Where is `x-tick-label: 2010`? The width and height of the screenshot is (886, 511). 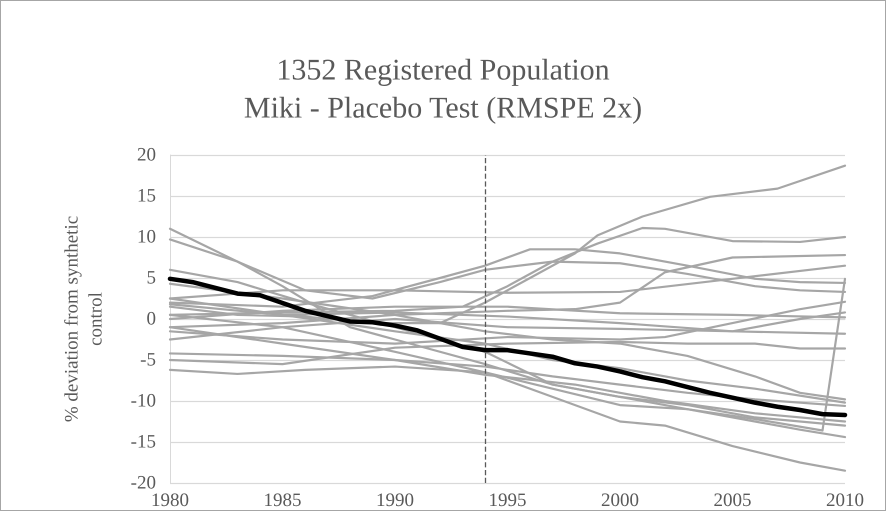
x-tick-label: 2010 is located at coordinates (845, 500).